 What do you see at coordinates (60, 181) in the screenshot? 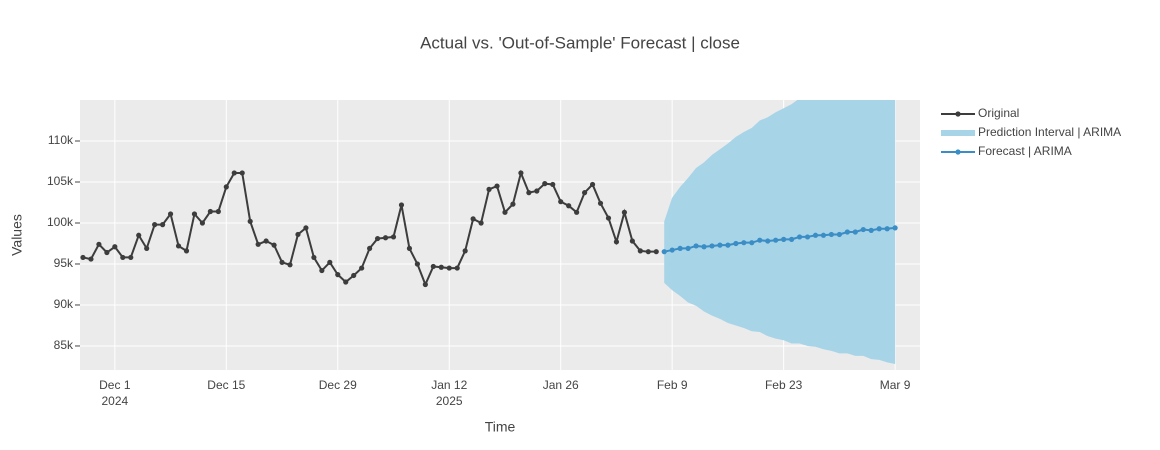
I see `y-tick-label: 105k` at bounding box center [60, 181].